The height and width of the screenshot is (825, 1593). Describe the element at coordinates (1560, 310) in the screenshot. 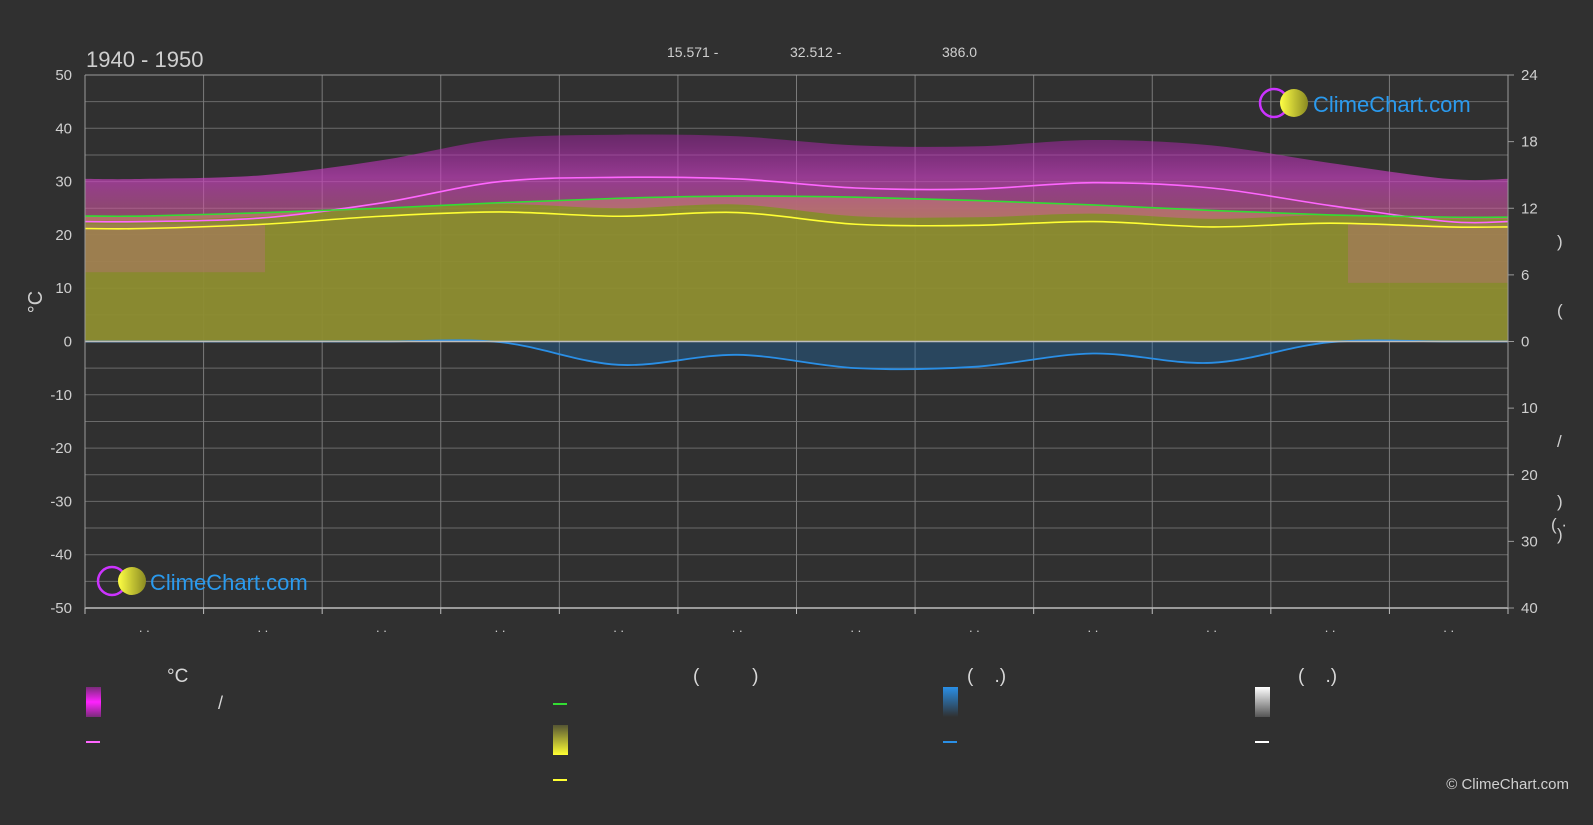

I see `right-axis-label-top-2: (` at that location.